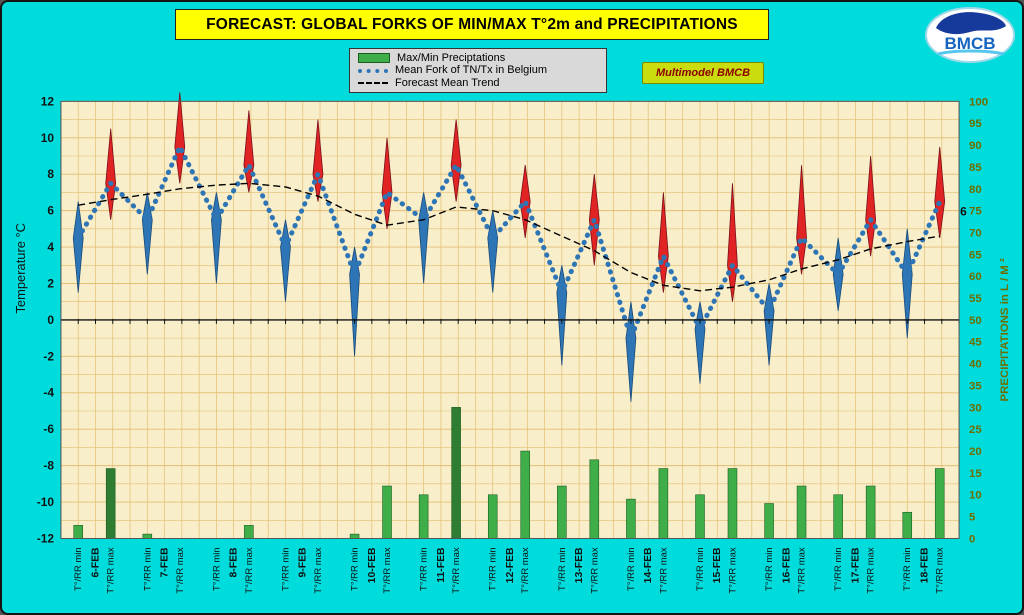 This screenshot has width=1024, height=615. Describe the element at coordinates (975, 168) in the screenshot. I see `precip-tick-label: 85` at that location.